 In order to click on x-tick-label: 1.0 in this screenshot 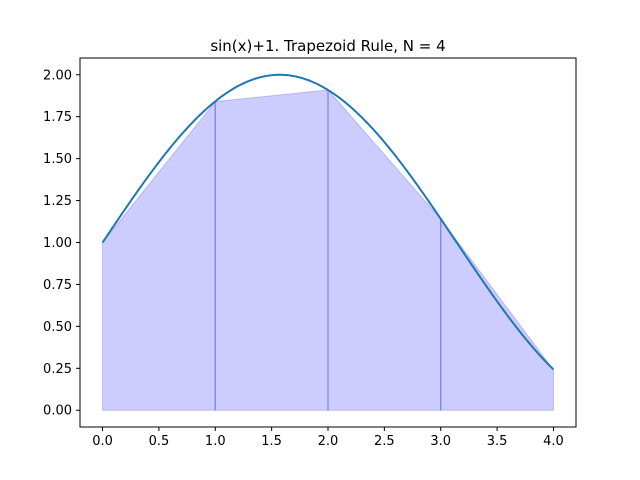, I will do `click(215, 441)`.